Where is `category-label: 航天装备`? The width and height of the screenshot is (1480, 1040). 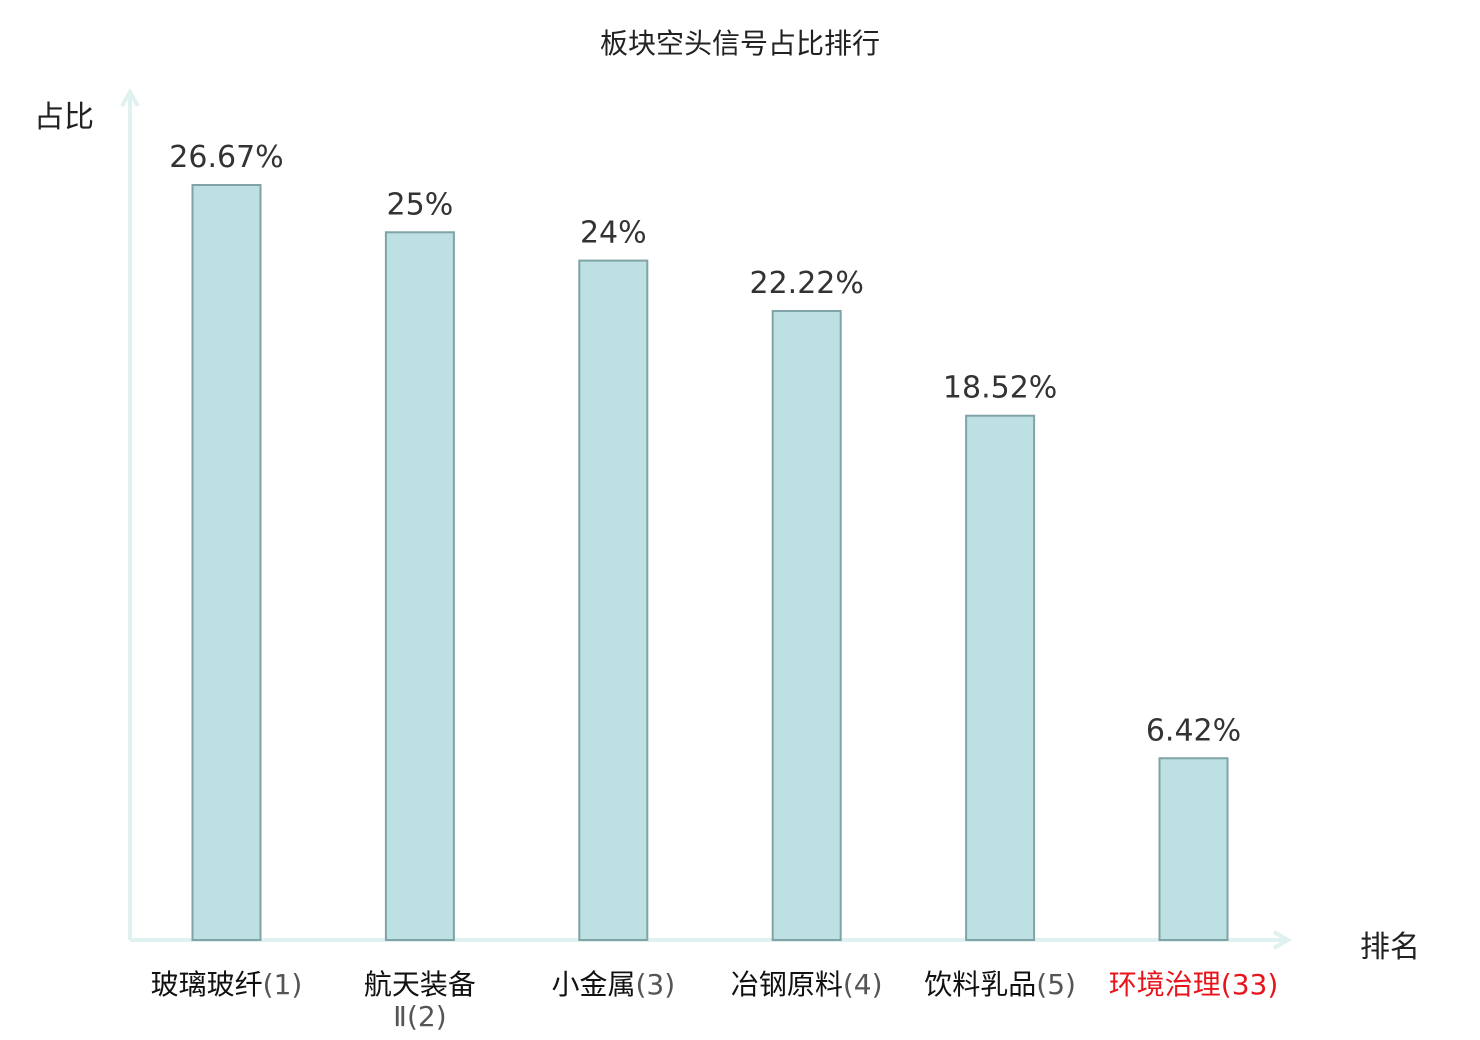
category-label: 航天装备 is located at coordinates (420, 984).